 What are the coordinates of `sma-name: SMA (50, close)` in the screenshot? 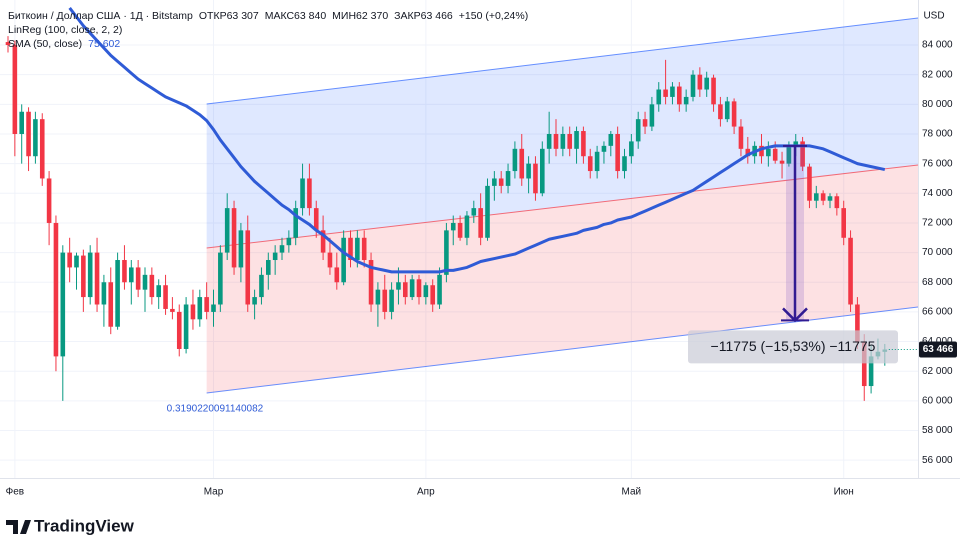 It's located at (45, 44).